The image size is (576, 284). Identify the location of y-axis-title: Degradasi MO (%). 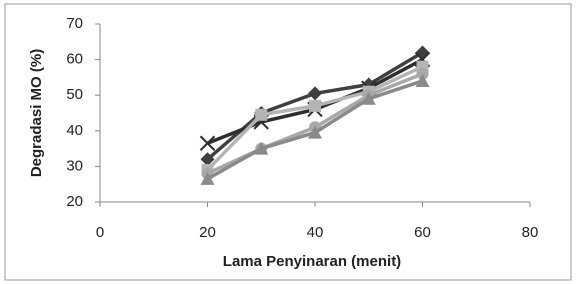
(36, 113).